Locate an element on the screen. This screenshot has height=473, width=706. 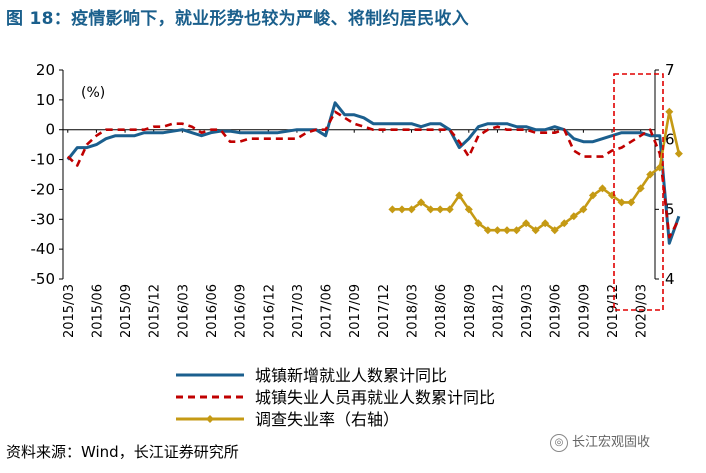
x-tick-label: 2016/12 is located at coordinates (269, 311).